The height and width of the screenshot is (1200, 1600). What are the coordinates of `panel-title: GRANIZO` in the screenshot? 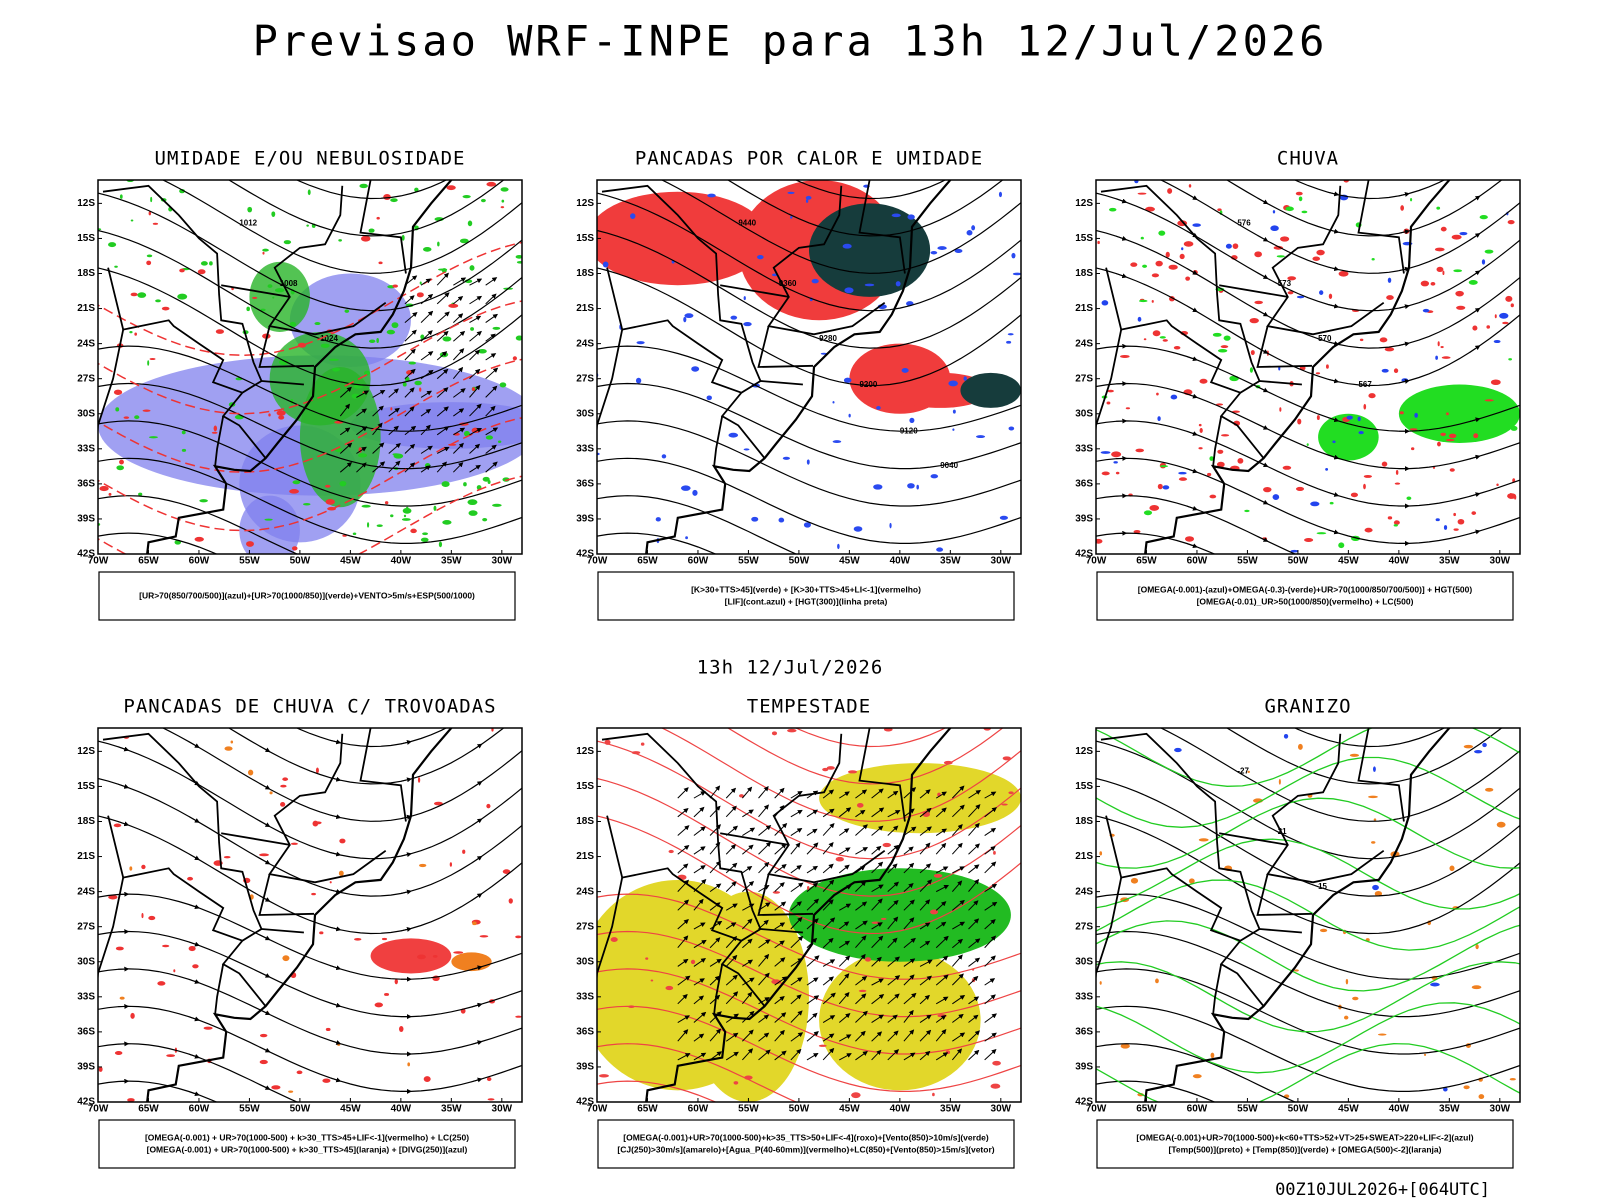 It's located at (1307, 707).